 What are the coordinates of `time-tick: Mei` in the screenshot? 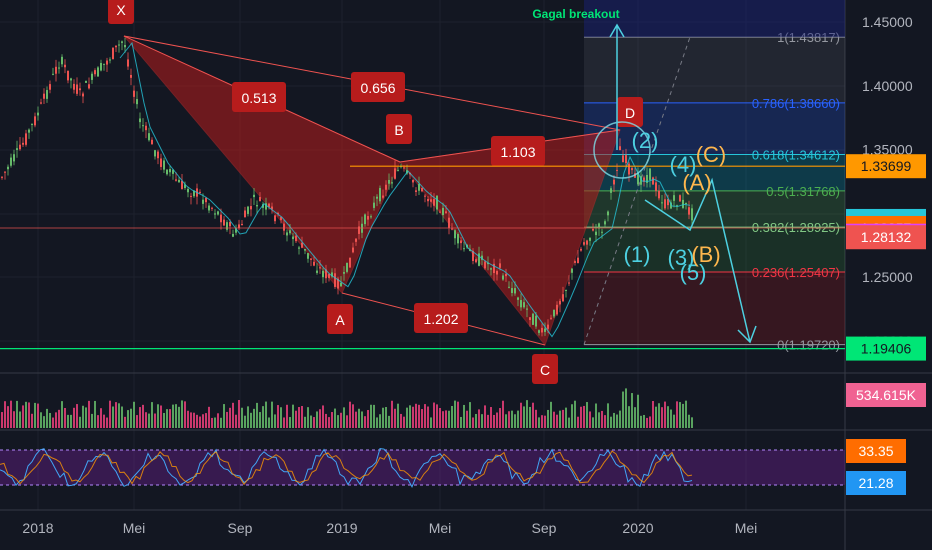 It's located at (746, 528).